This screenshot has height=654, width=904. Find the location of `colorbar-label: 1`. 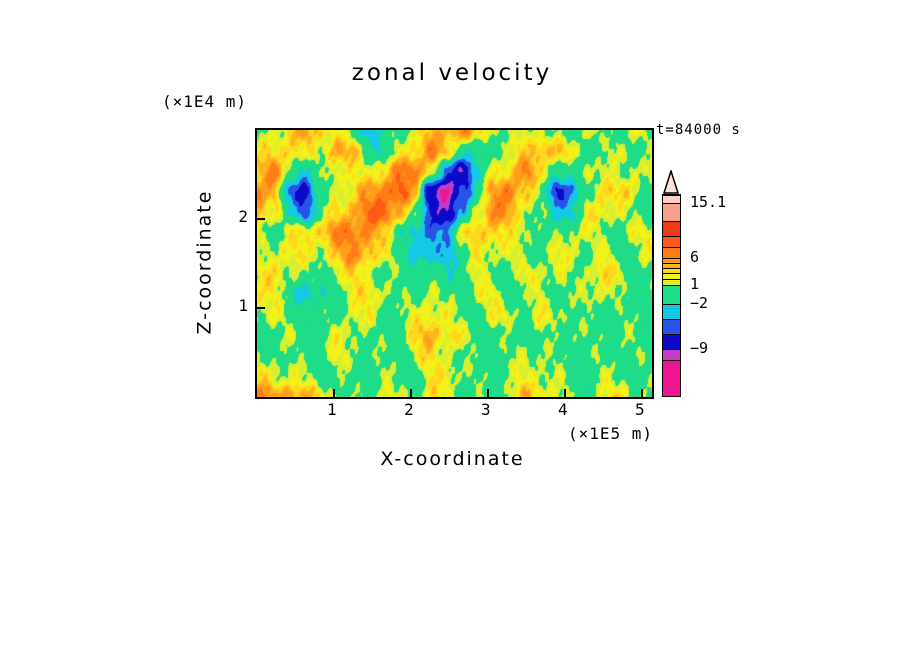

colorbar-label: 1 is located at coordinates (695, 284).